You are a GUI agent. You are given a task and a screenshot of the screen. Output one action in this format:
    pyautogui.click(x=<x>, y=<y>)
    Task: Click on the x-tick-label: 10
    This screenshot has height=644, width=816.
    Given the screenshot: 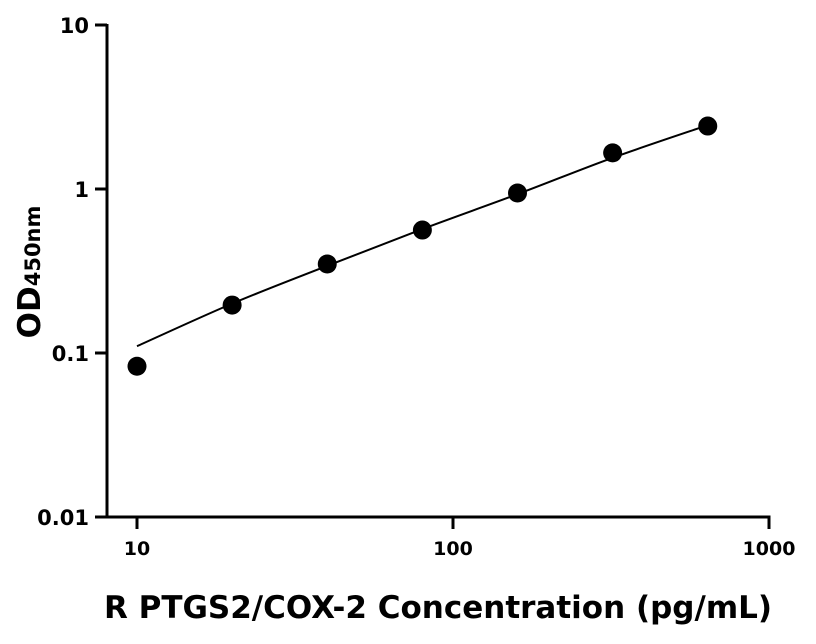 What is the action you would take?
    pyautogui.click(x=137, y=549)
    